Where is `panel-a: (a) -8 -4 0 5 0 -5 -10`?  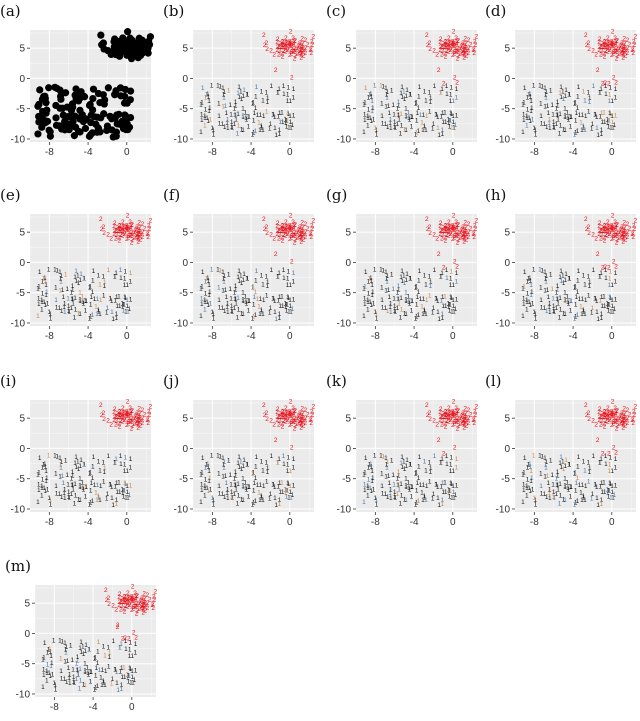 panel-a: (a) -8 -4 0 5 0 -5 -10 is located at coordinates (77, 82).